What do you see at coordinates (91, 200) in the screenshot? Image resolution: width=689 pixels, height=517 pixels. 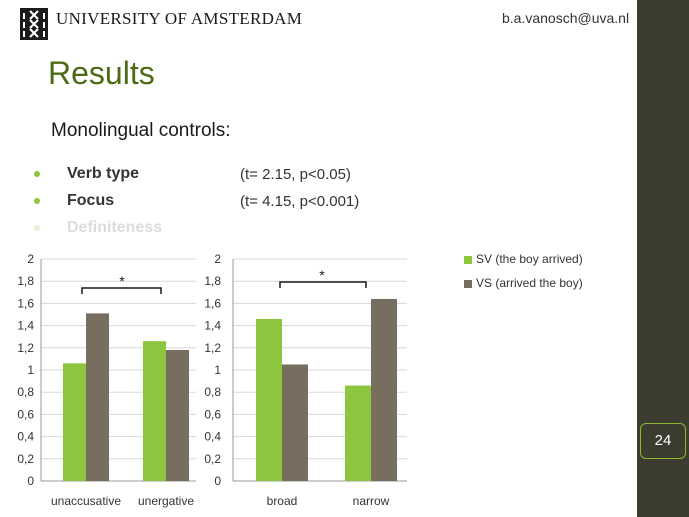 I see `bullet-label-focus: Focus` at bounding box center [91, 200].